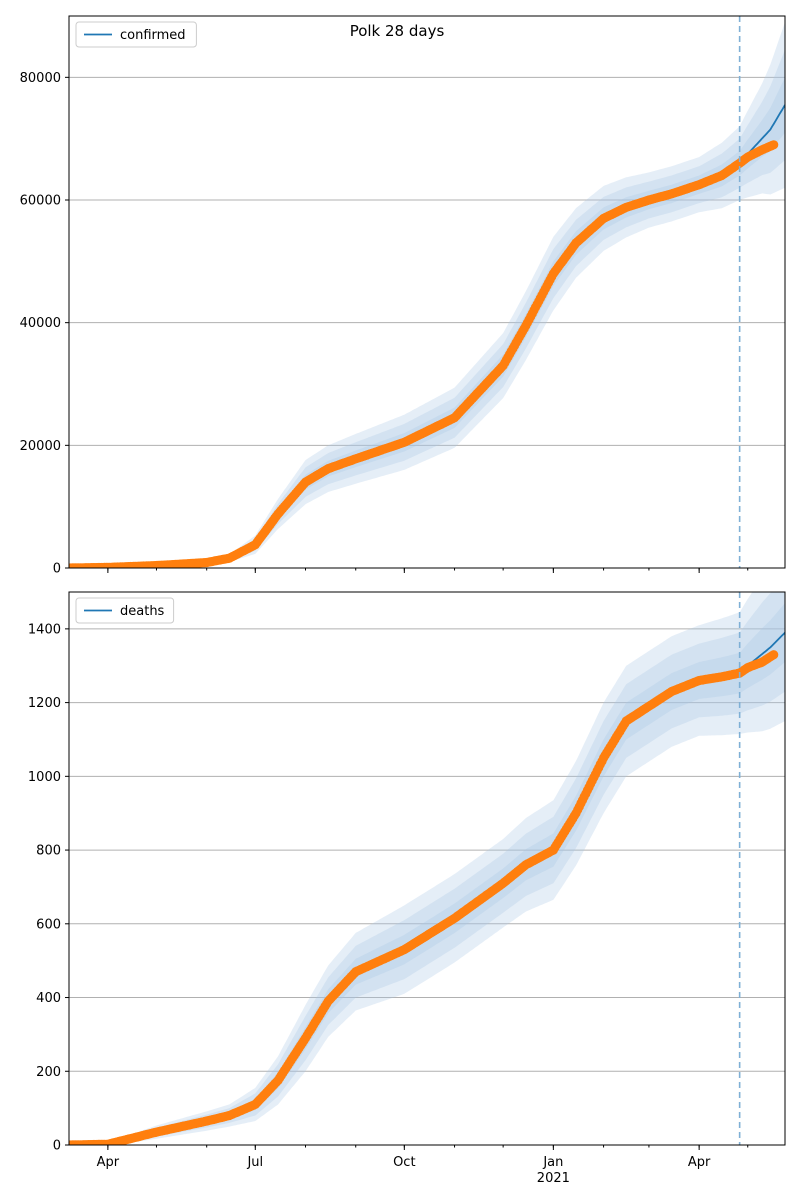 Image resolution: width=800 pixels, height=1200 pixels. I want to click on y-tick-label: 600, so click(48, 924).